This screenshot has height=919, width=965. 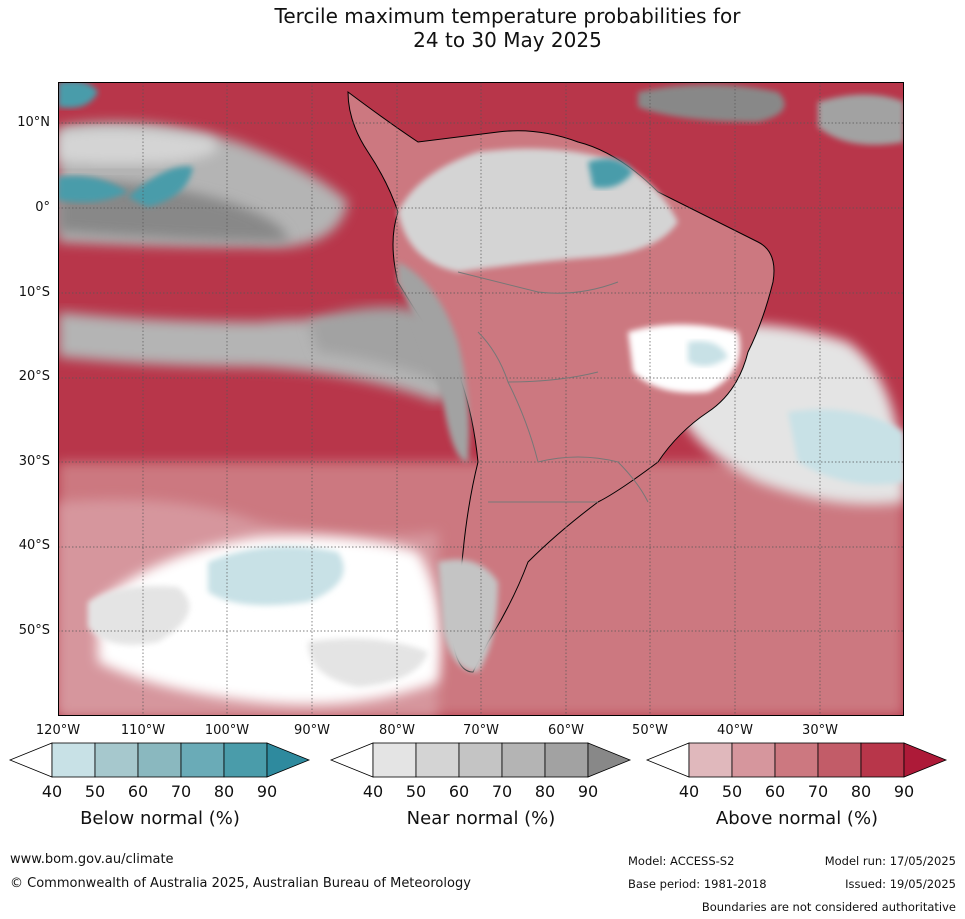 I want to click on lat-label-40s: 40°S, so click(x=34, y=545).